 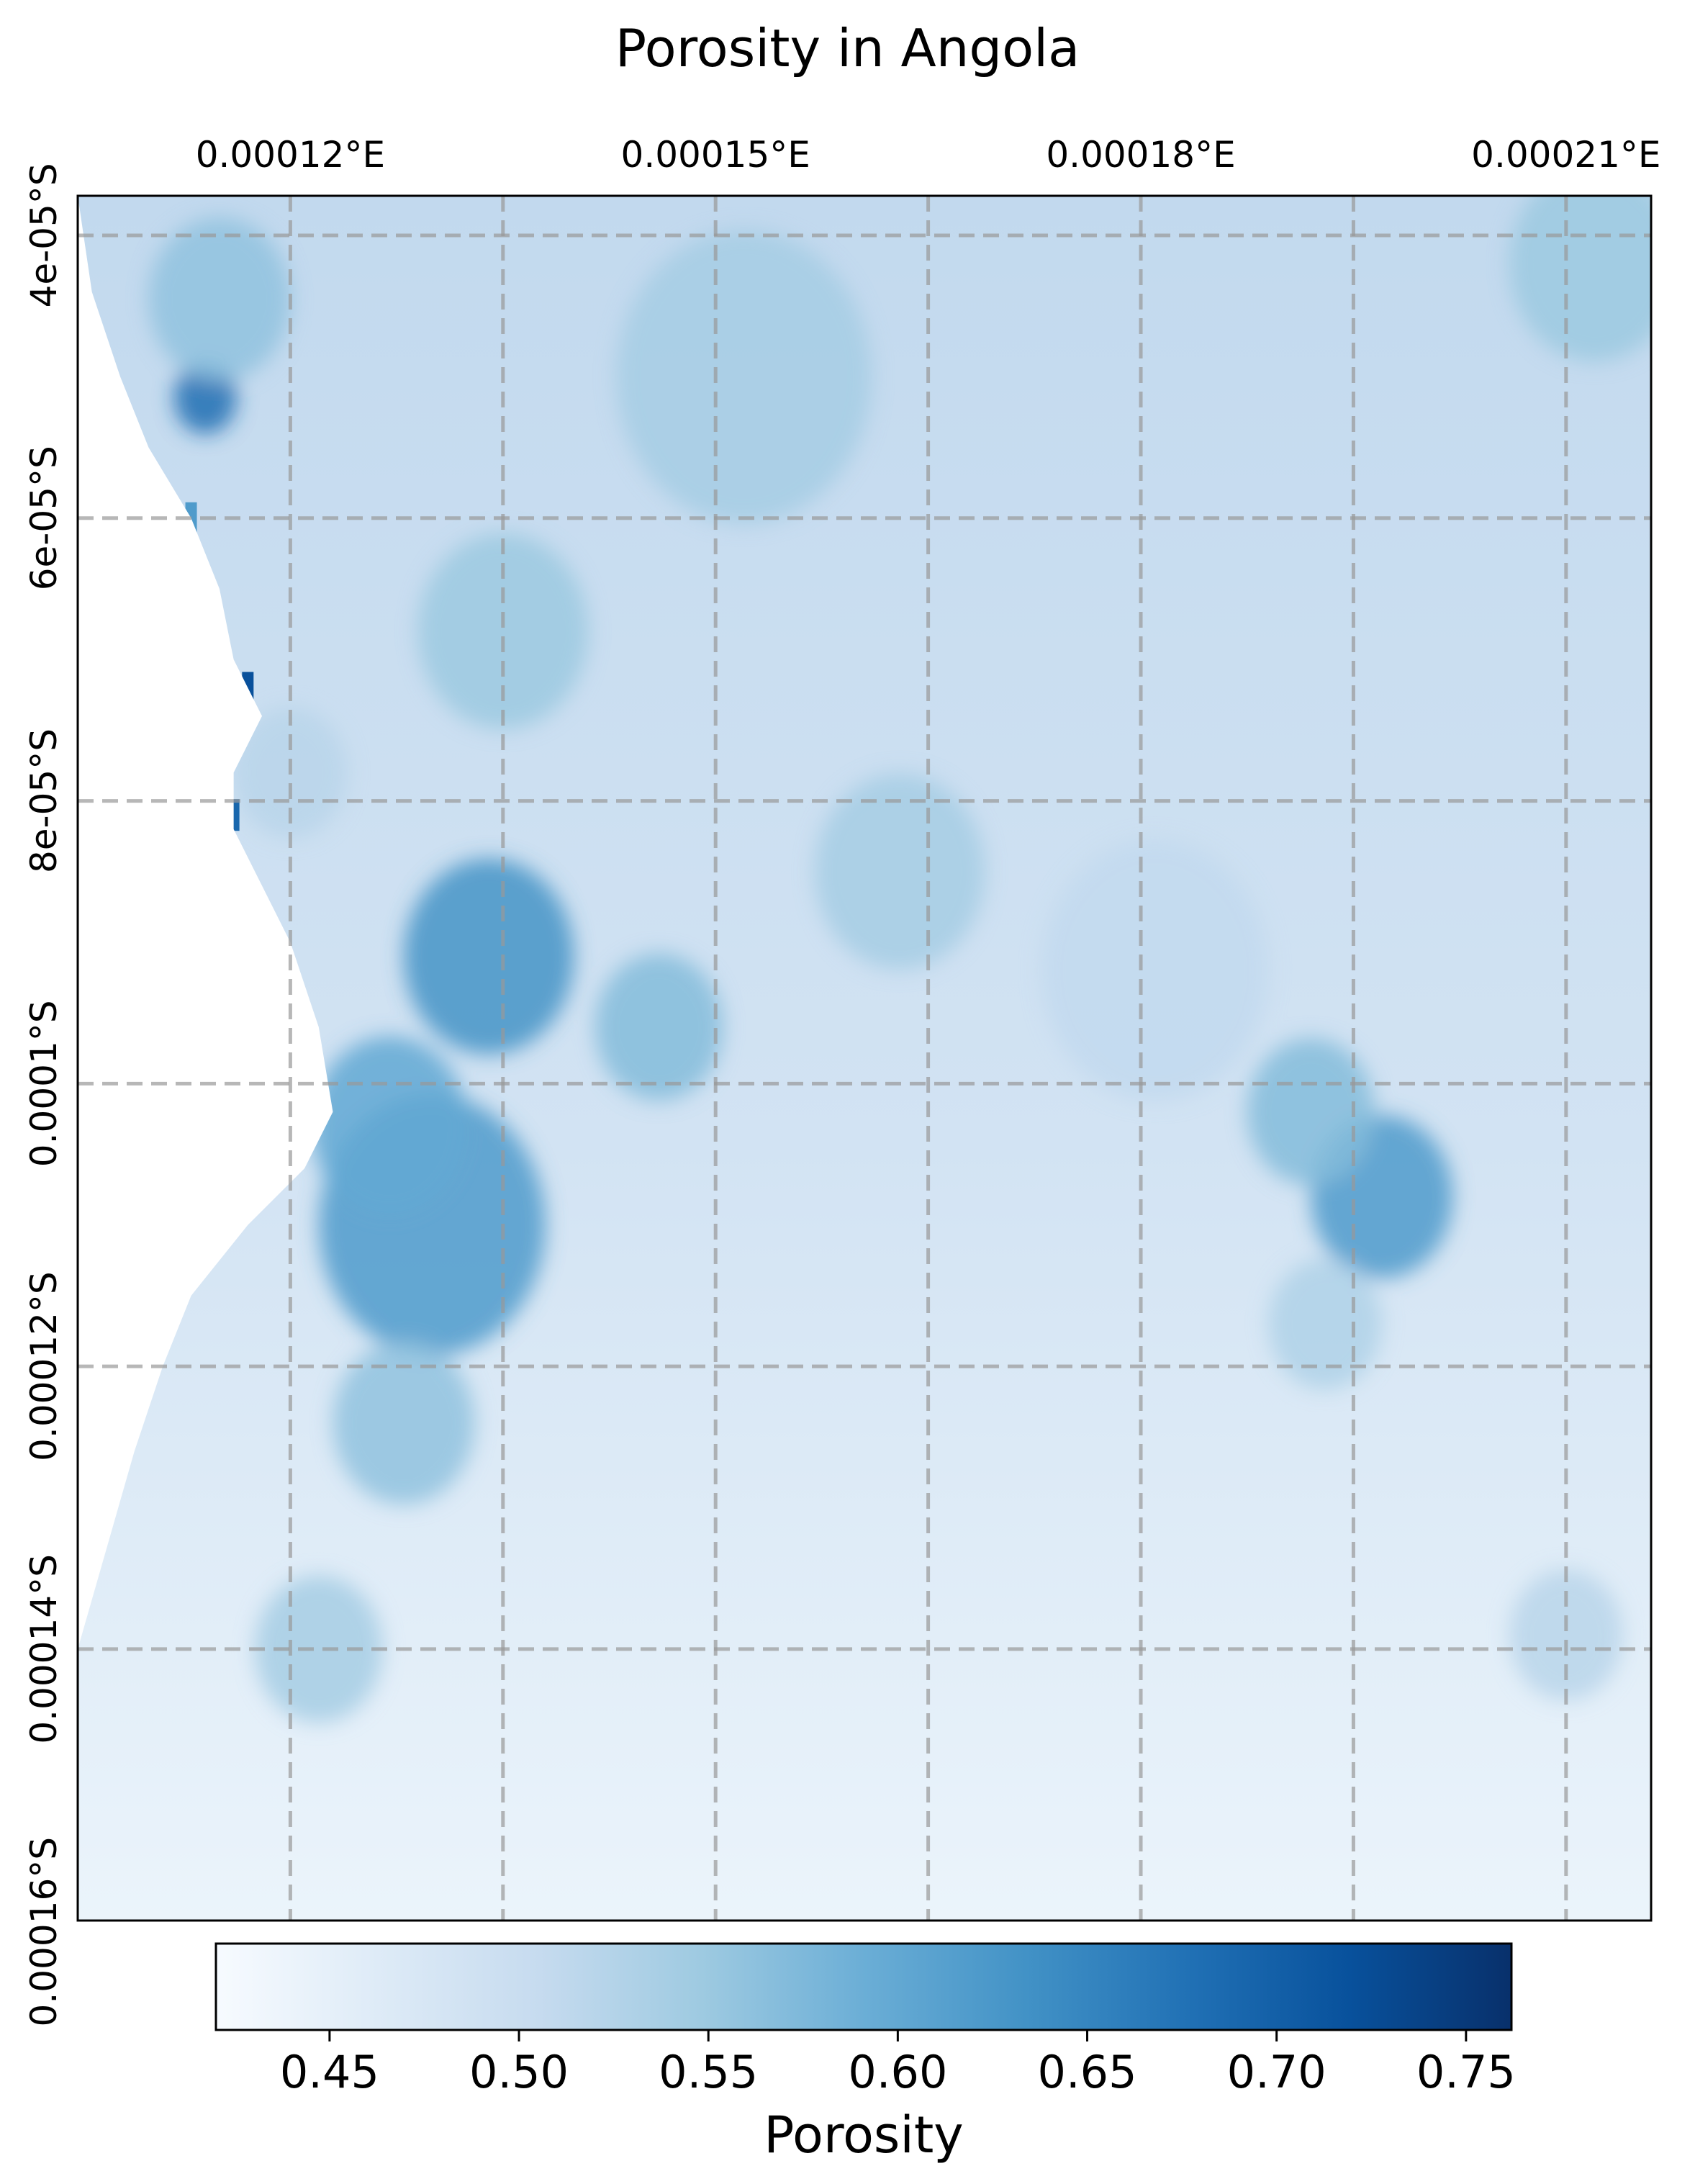 I want to click on colorbar: 0.45 0.50 0.55 0.60 0.65 0.70 0.75 Porosity, so click(x=865, y=2053).